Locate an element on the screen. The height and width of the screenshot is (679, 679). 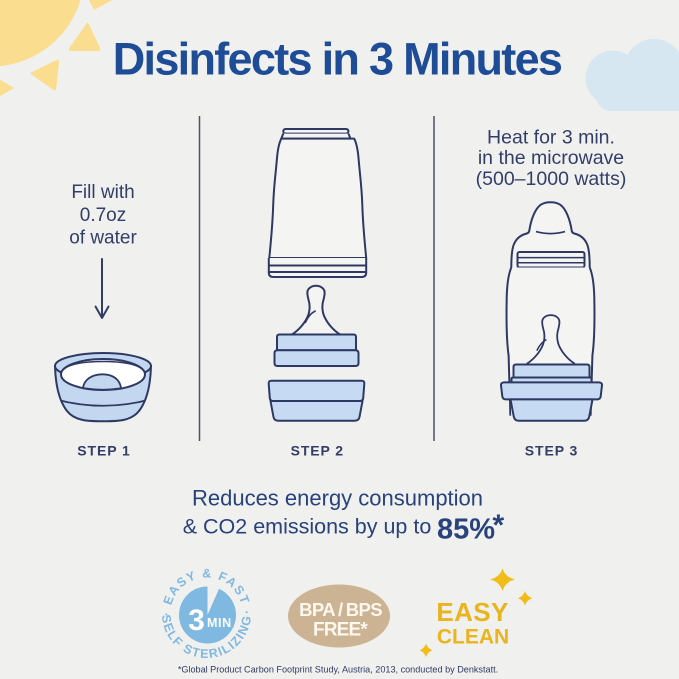
svg-text: of water is located at coordinates (103, 238).